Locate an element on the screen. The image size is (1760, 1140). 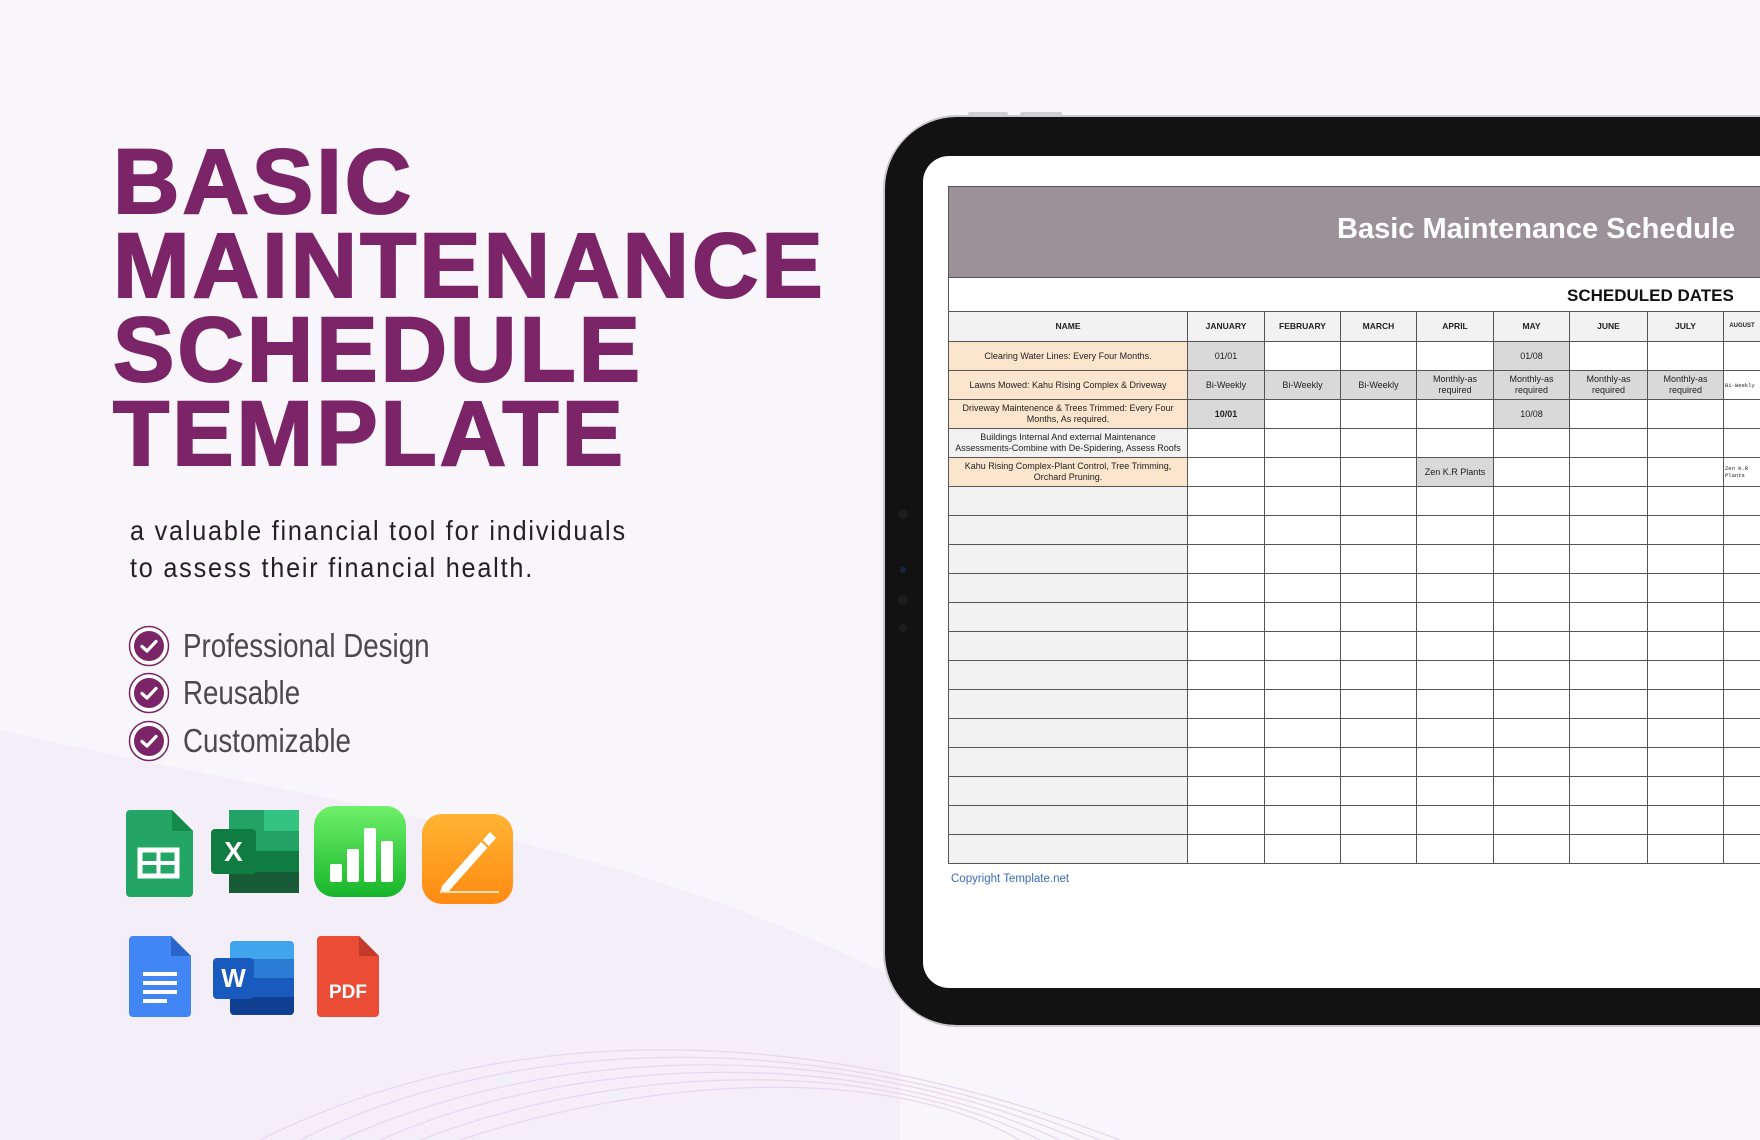
google-sheets-icon is located at coordinates (159, 853).